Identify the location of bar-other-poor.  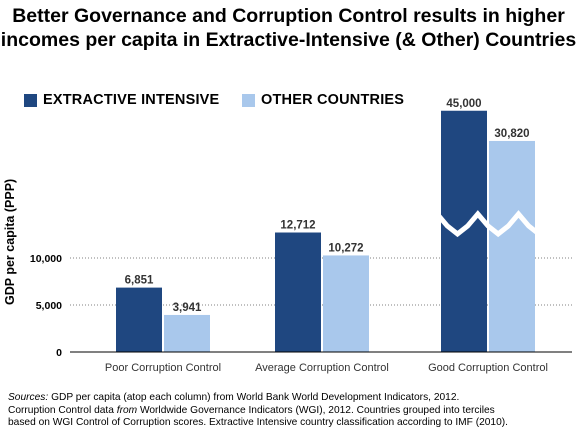
(187, 333).